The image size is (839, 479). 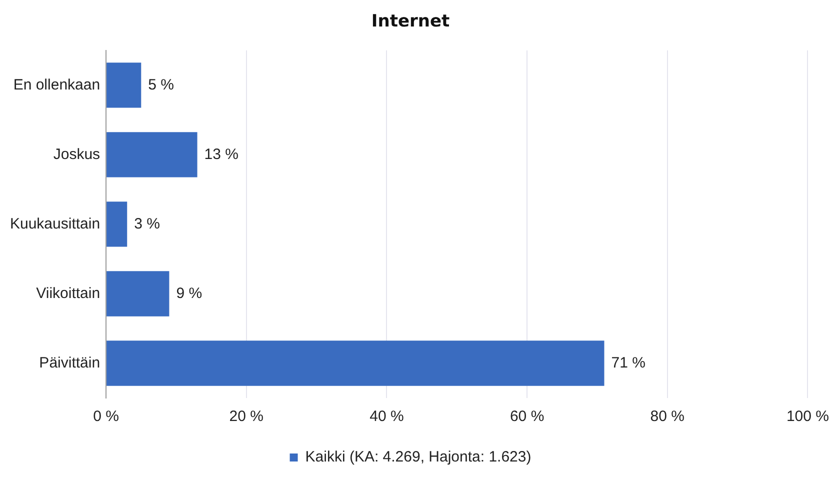 I want to click on x-tick-label: 60 %, so click(x=527, y=417).